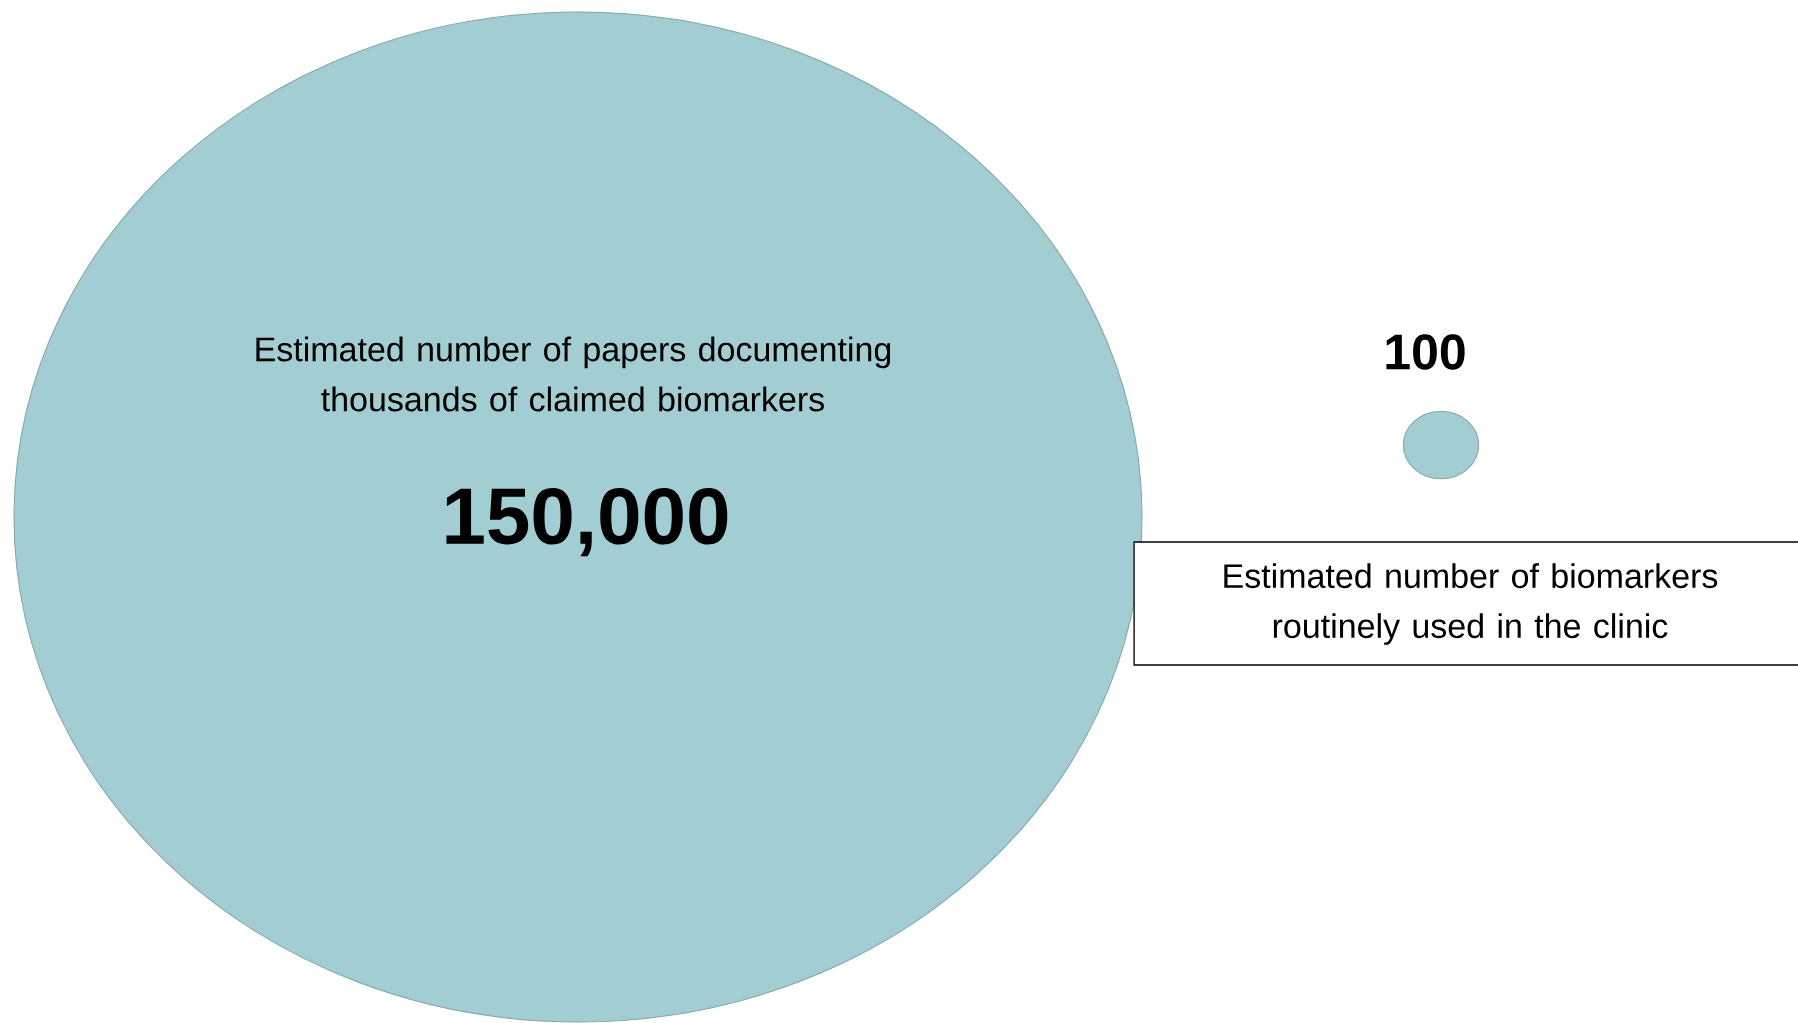  Describe the element at coordinates (573, 374) in the screenshot. I see `category-label: Estimated number of papers documenting thousands of claimed biomarkers` at that location.